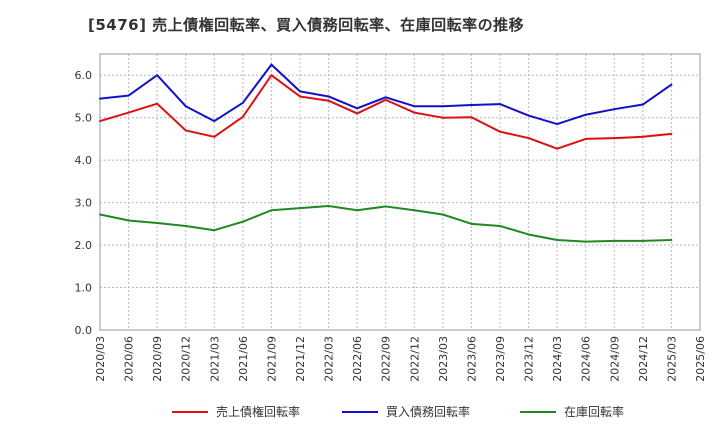  What do you see at coordinates (671, 359) in the screenshot?
I see `x-tick-label: 2025/03` at bounding box center [671, 359].